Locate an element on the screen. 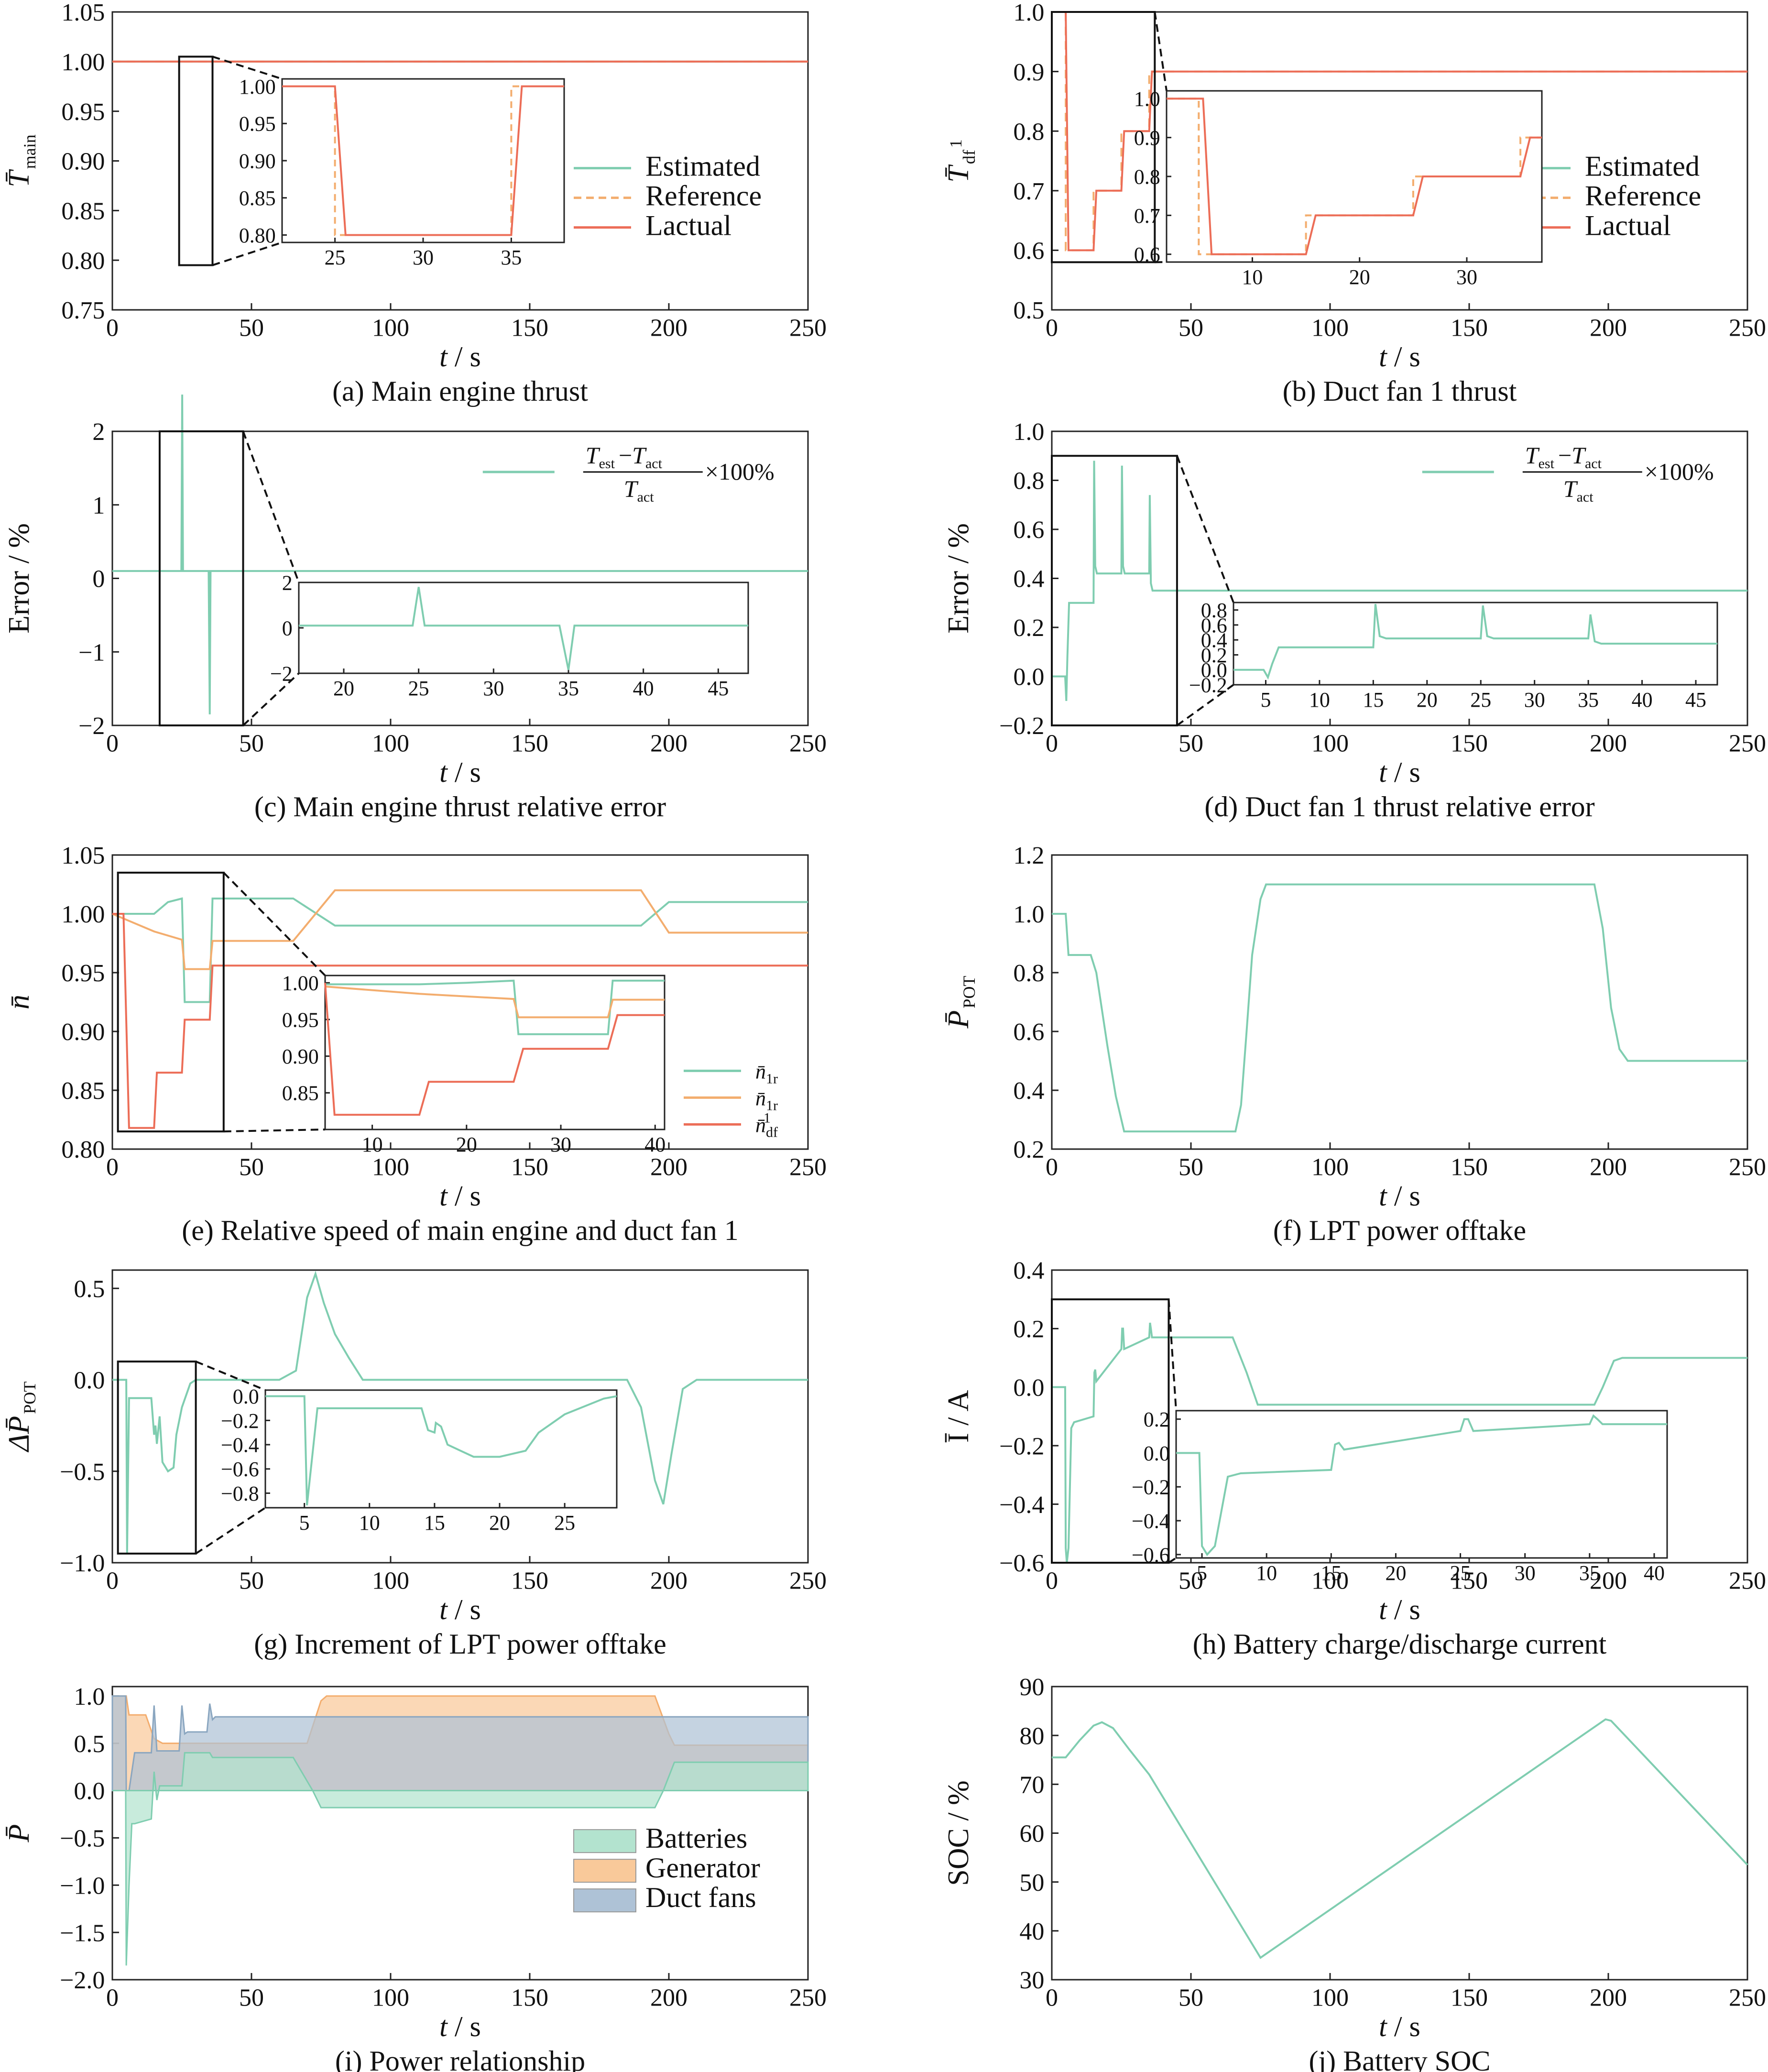 The width and height of the screenshot is (1768, 2072). y-label-main: n̄ is located at coordinates (19, 1002).